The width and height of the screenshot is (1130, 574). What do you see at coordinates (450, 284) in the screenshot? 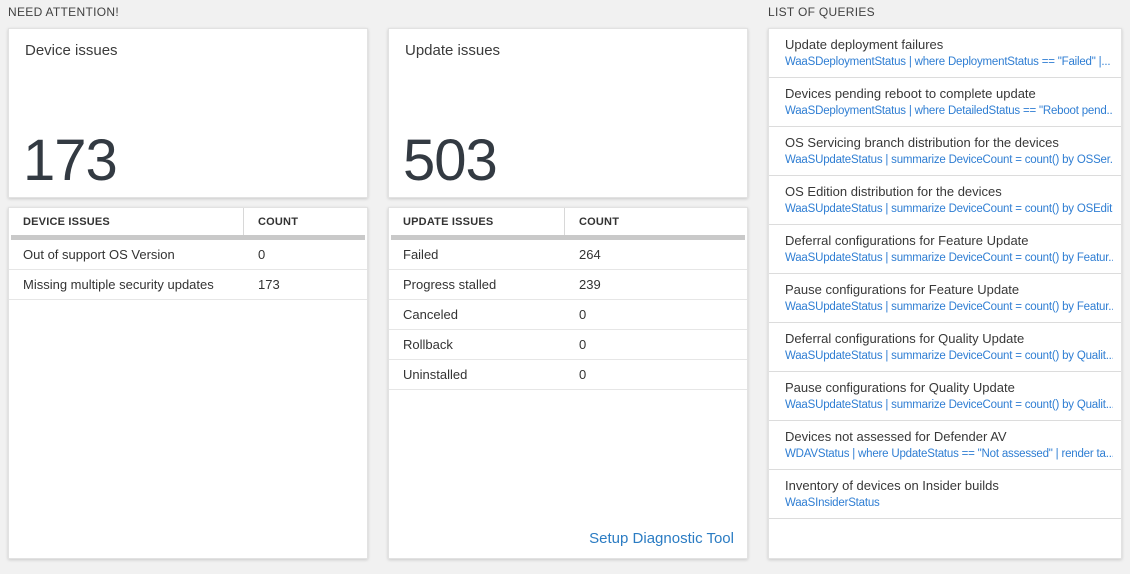
I see `issue-name-cell: Progress stalled` at bounding box center [450, 284].